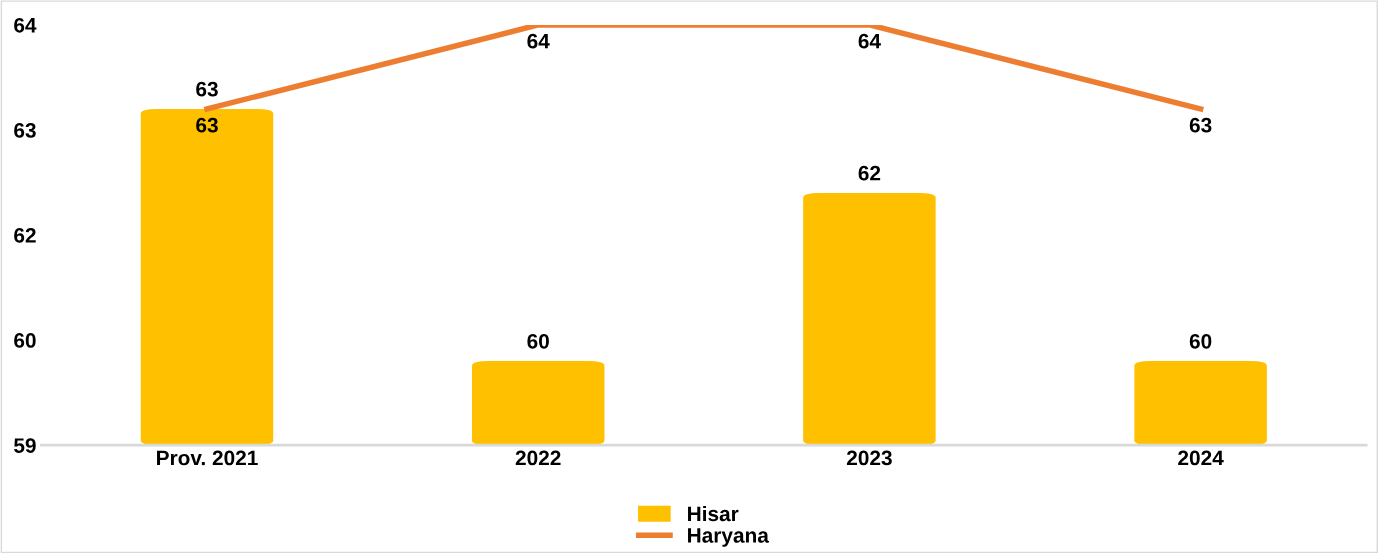  I want to click on data-label: 62, so click(869, 173).